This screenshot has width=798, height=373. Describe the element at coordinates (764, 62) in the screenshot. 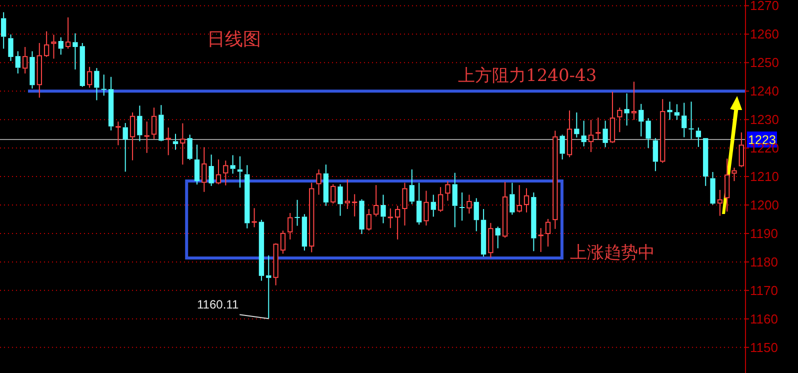

I see `y-tick-label: 1250` at that location.